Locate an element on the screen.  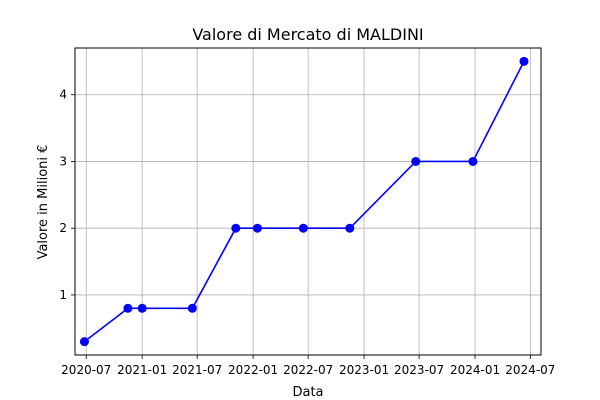
x-tick-label: 2023-07 is located at coordinates (419, 370).